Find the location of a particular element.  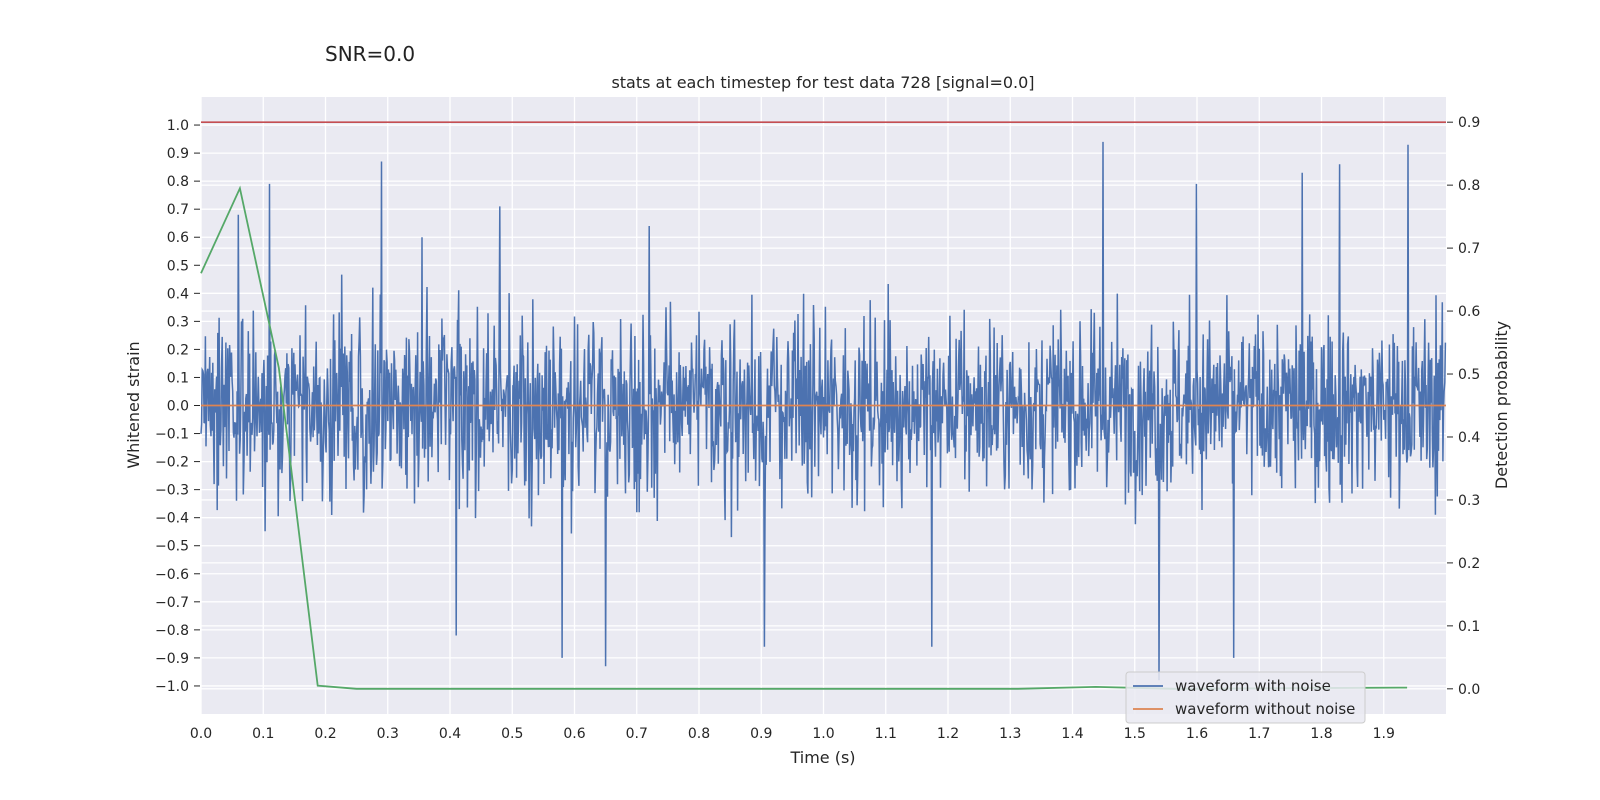

y-tick-label: 0.7 is located at coordinates (178, 210).